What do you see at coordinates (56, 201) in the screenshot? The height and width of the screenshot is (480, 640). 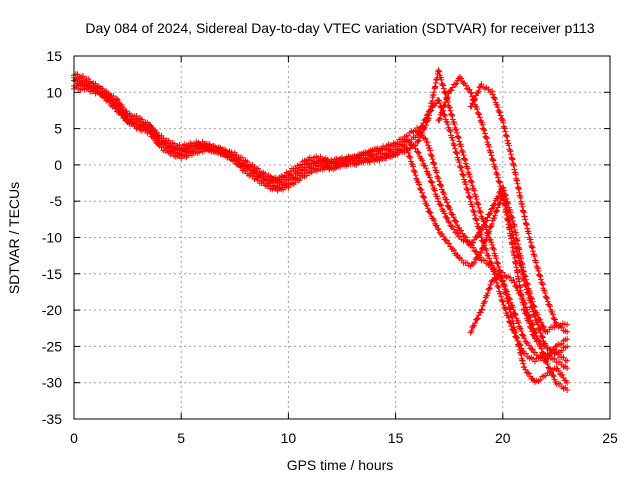 I see `y-tick-label: -5` at bounding box center [56, 201].